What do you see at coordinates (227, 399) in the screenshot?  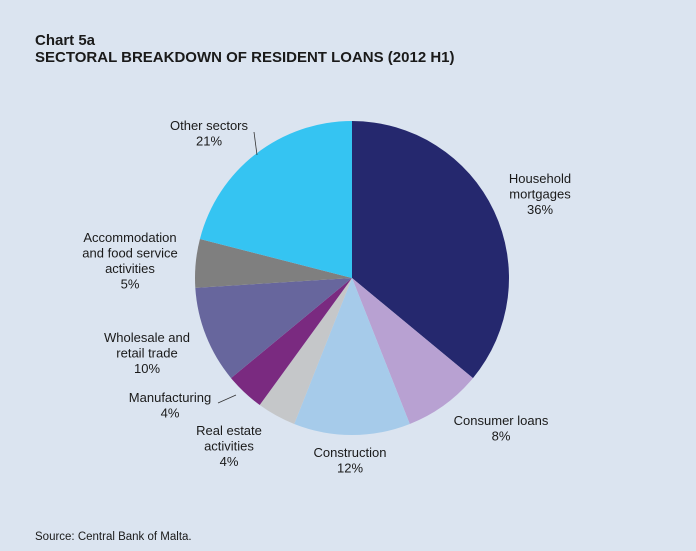 I see `leader-line-manufacturing` at bounding box center [227, 399].